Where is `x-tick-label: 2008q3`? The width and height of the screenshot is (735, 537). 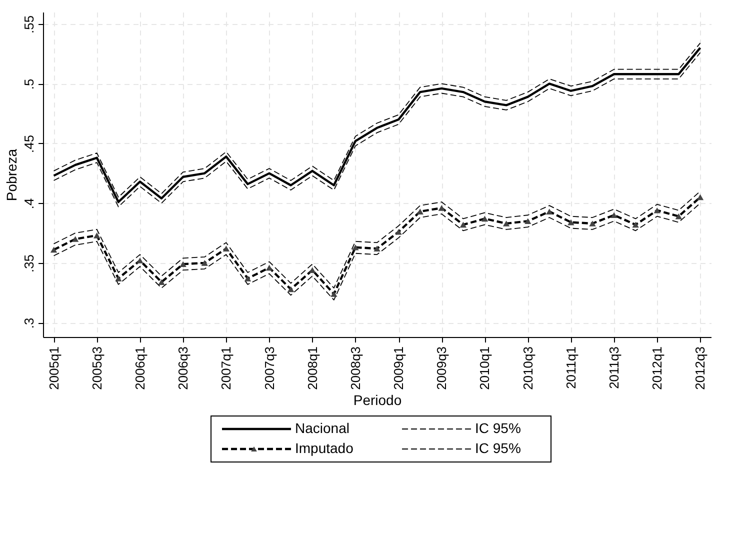
x-tick-label: 2008q3 is located at coordinates (355, 368).